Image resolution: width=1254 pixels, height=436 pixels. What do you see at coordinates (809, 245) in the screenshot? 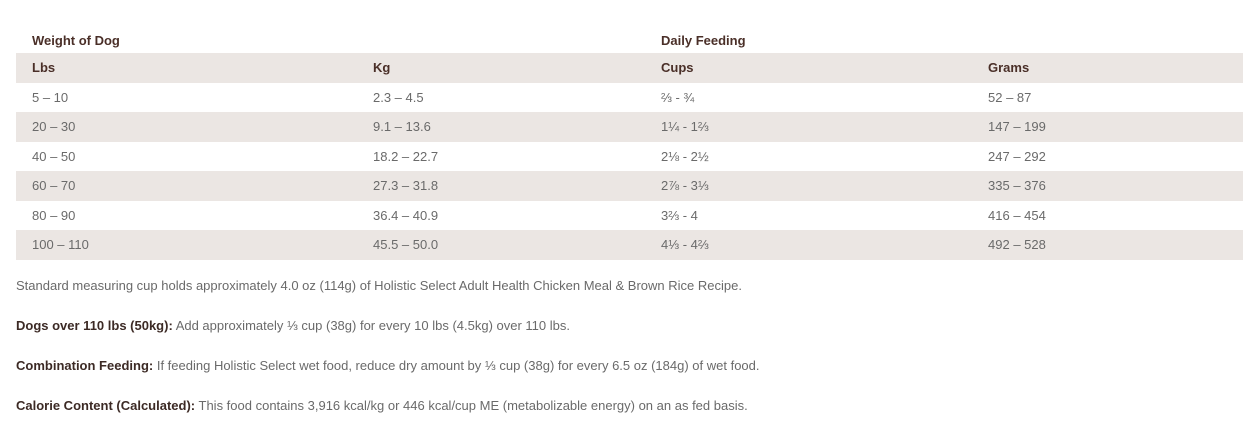
I see `table-cell: 4⅓ - 4⅔` at bounding box center [809, 245].